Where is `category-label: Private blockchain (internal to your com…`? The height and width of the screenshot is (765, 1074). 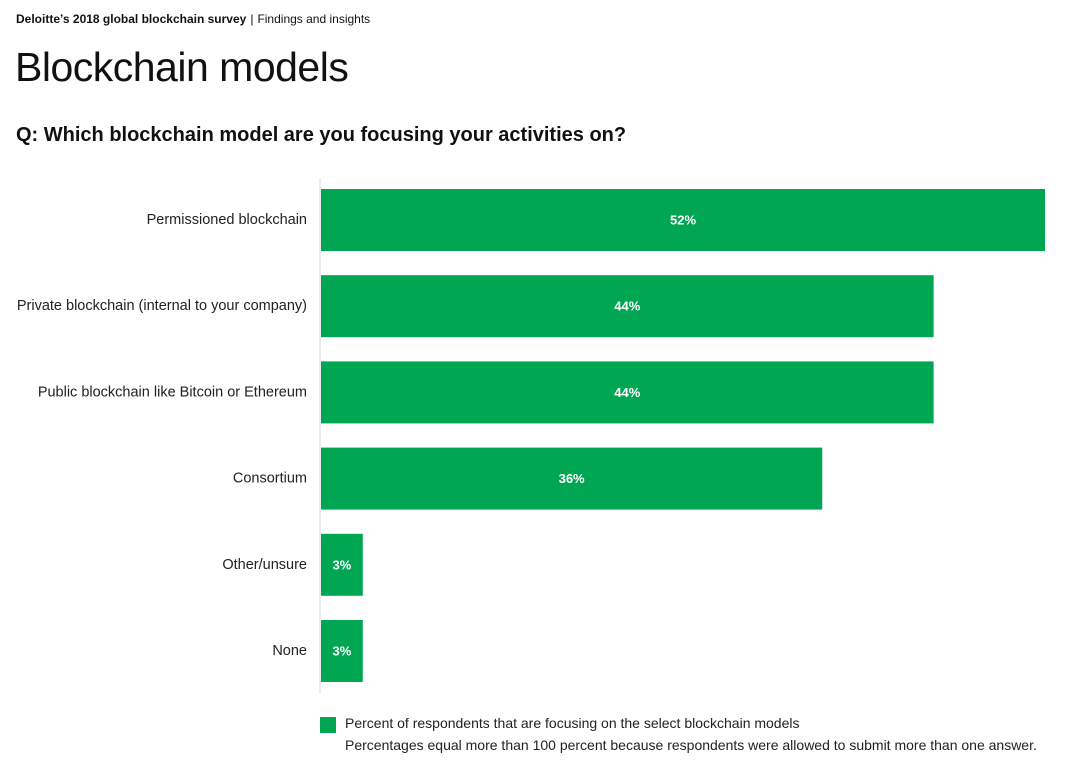
category-label: Private blockchain (internal to your com… is located at coordinates (162, 306).